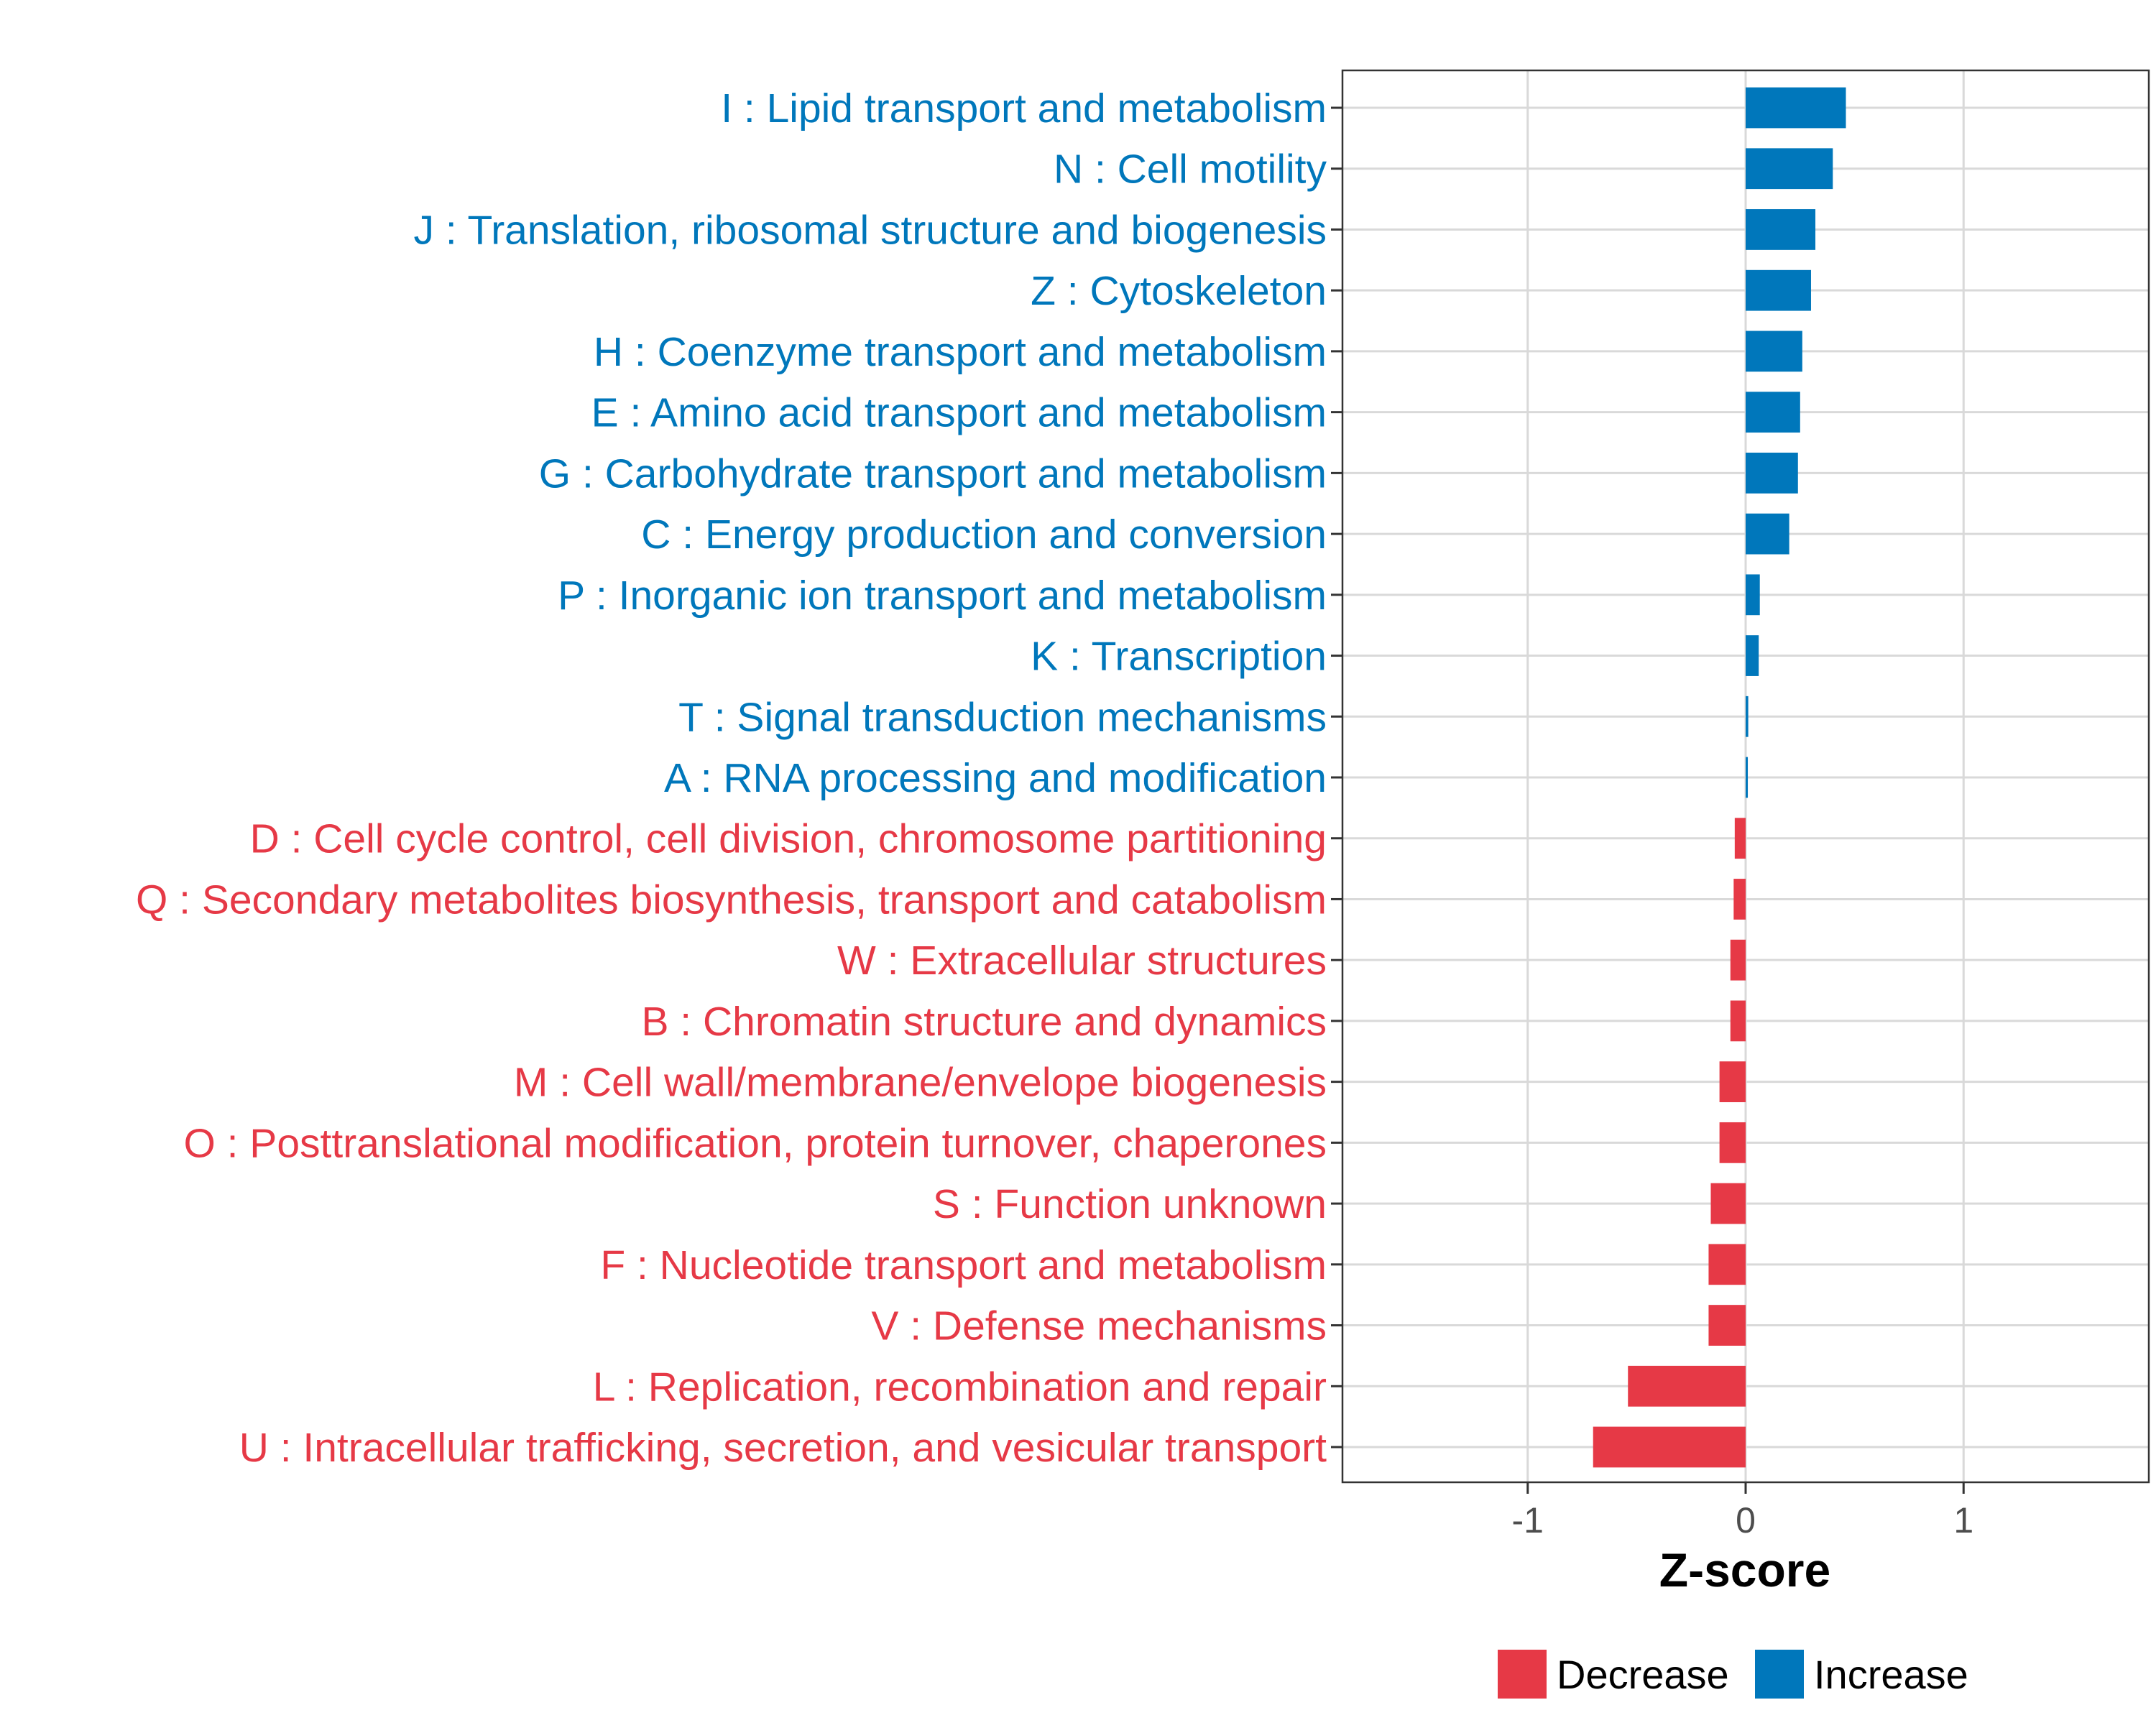 The image size is (2156, 1728). I want to click on x-axis: -1 0 1, so click(1743, 1511).